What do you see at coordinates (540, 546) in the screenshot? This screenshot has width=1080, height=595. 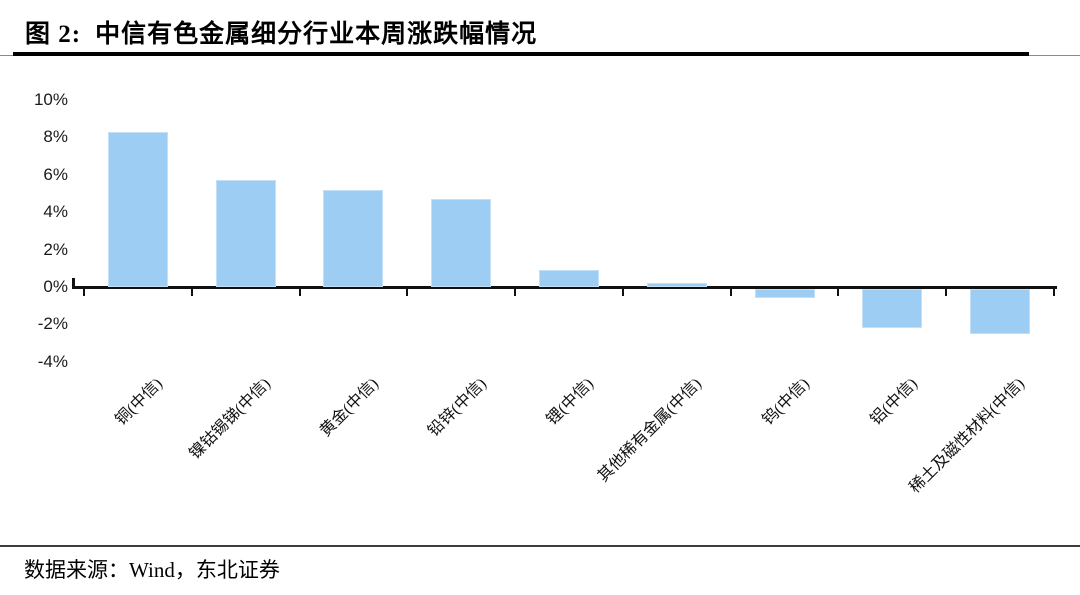 I see `footer-divider` at bounding box center [540, 546].